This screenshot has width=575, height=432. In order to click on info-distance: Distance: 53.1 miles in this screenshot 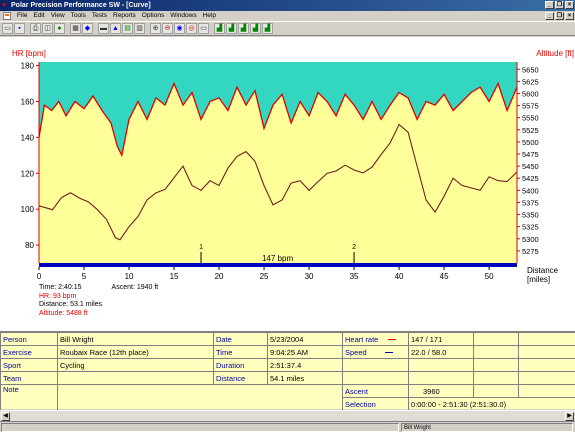, I will do `click(71, 304)`.